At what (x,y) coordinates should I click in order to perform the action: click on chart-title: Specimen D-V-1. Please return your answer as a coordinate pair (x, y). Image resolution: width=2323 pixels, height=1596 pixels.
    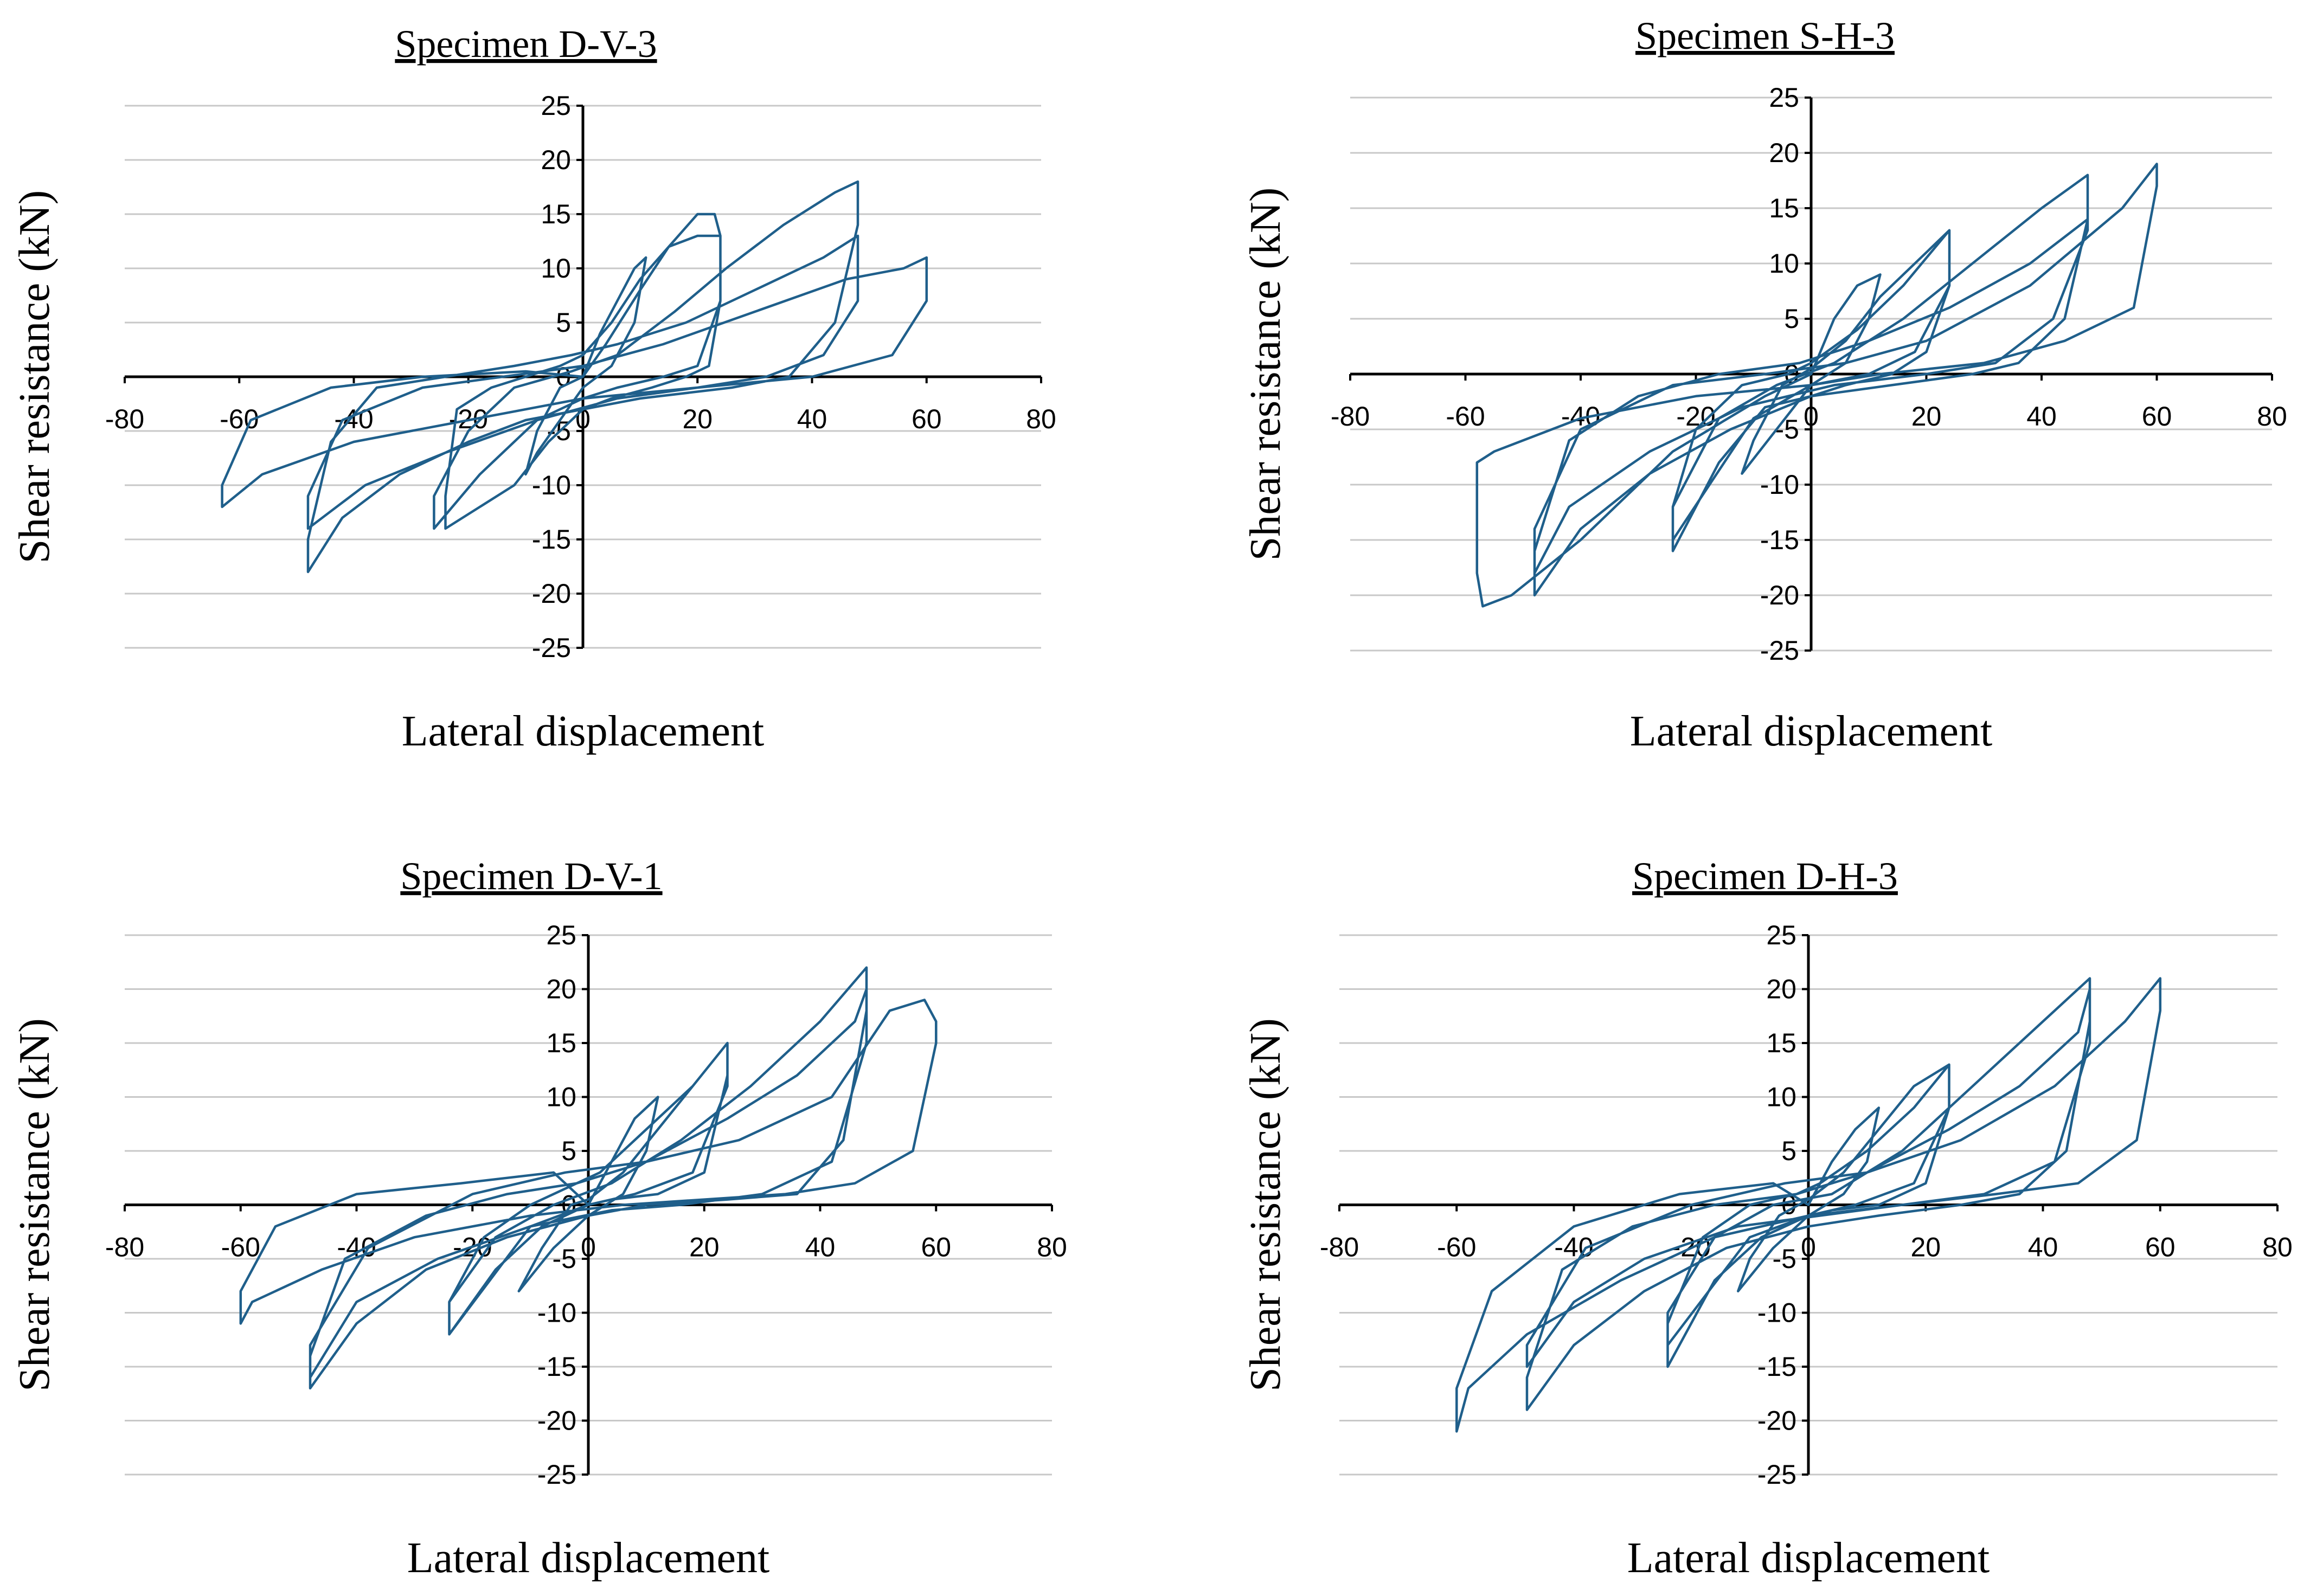
    Looking at the image, I should click on (531, 876).